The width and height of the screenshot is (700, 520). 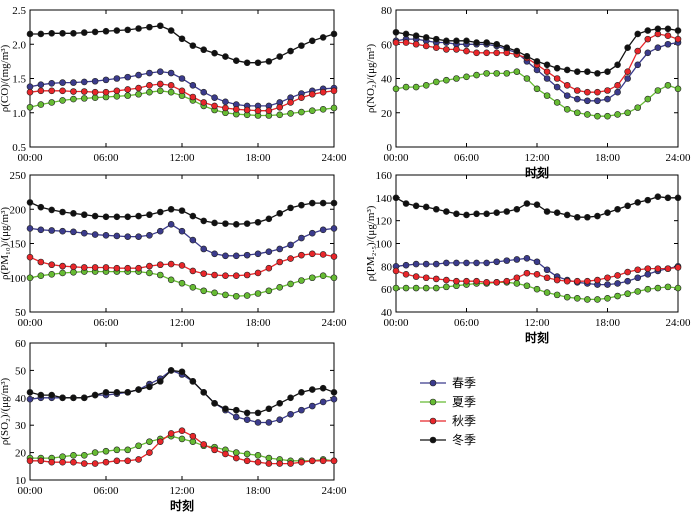 I want to click on y-tick-label: 100, so click(x=384, y=245).